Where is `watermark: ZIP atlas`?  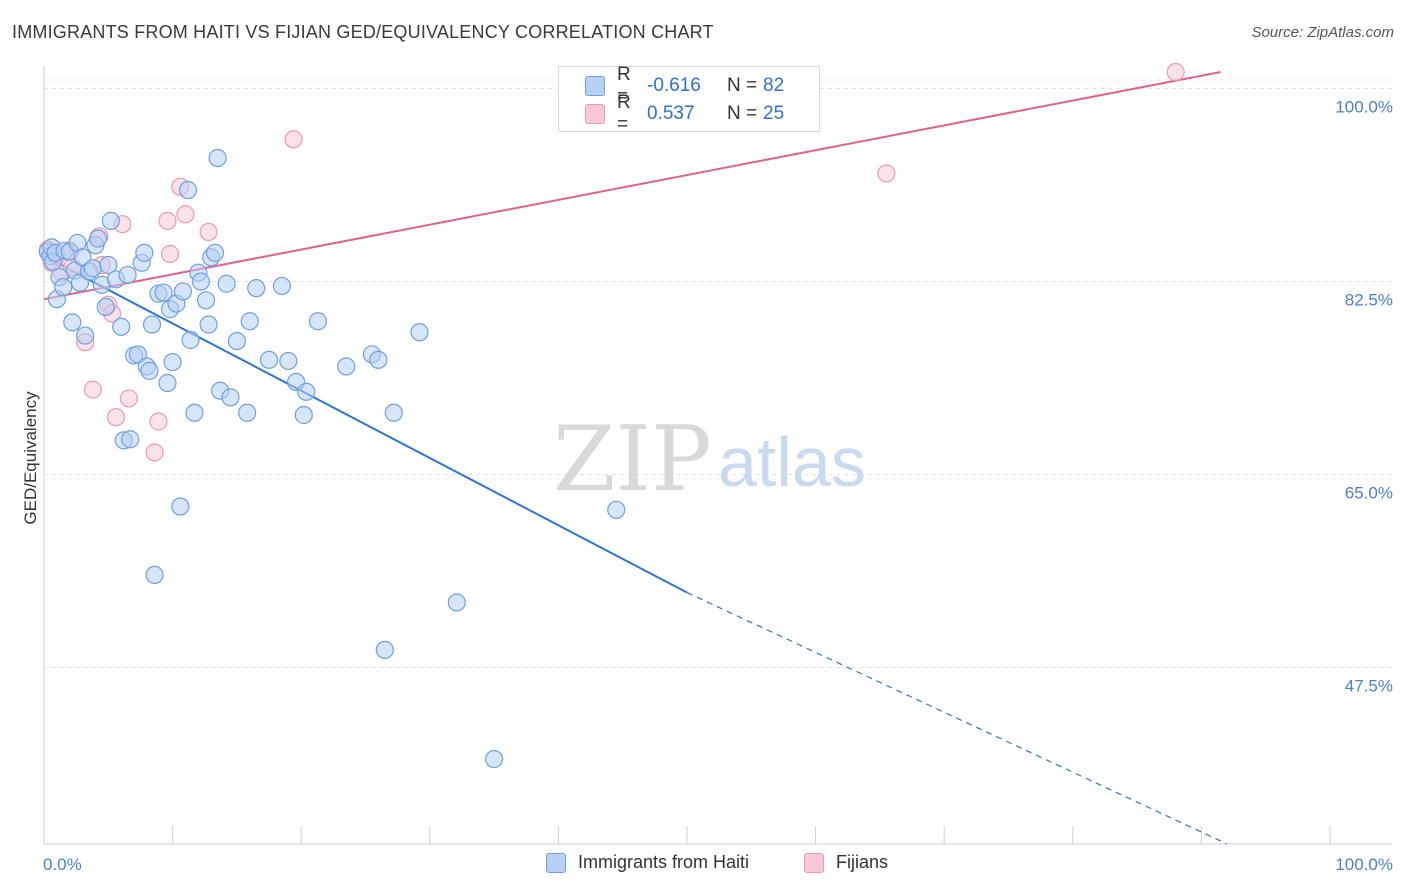 watermark: ZIP atlas is located at coordinates (709, 459).